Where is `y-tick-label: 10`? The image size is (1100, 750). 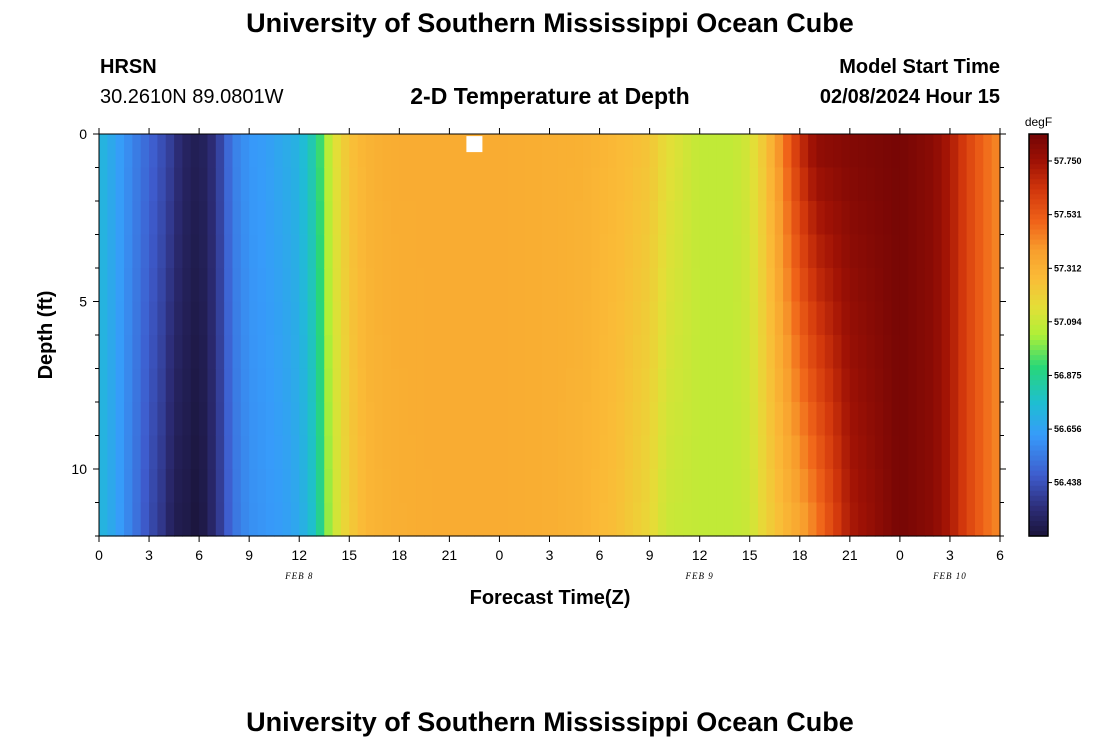 y-tick-label: 10 is located at coordinates (79, 469).